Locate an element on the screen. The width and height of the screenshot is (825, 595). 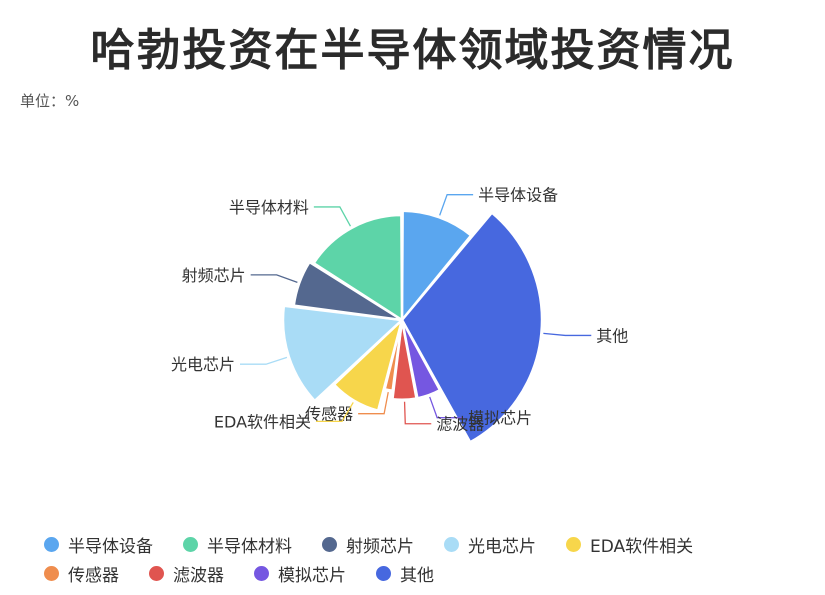
legend-label: 半导体材料 is located at coordinates (249, 547).